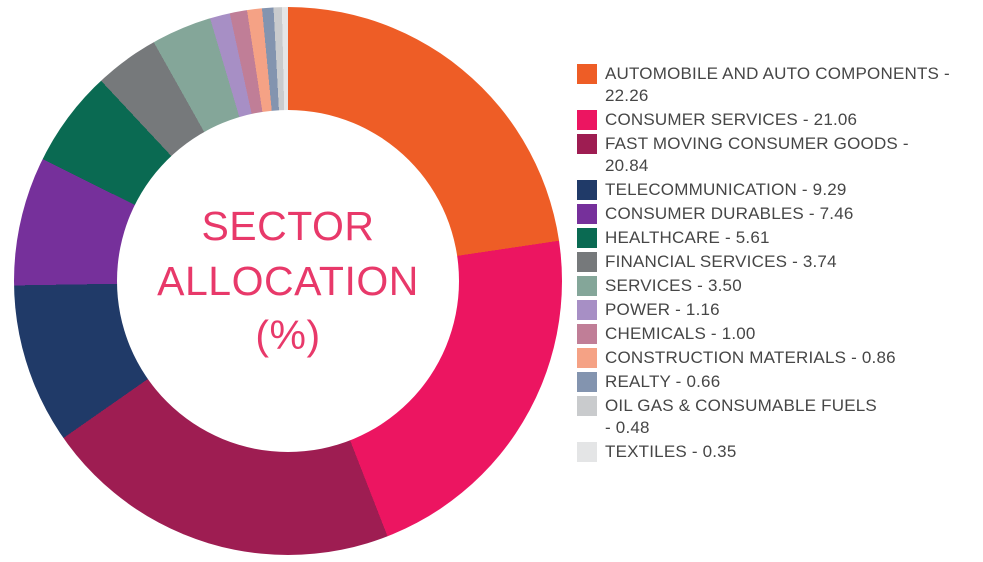  I want to click on legend-item: FAST MOVING CONSUMER GOODS - 20.84, so click(773, 155).